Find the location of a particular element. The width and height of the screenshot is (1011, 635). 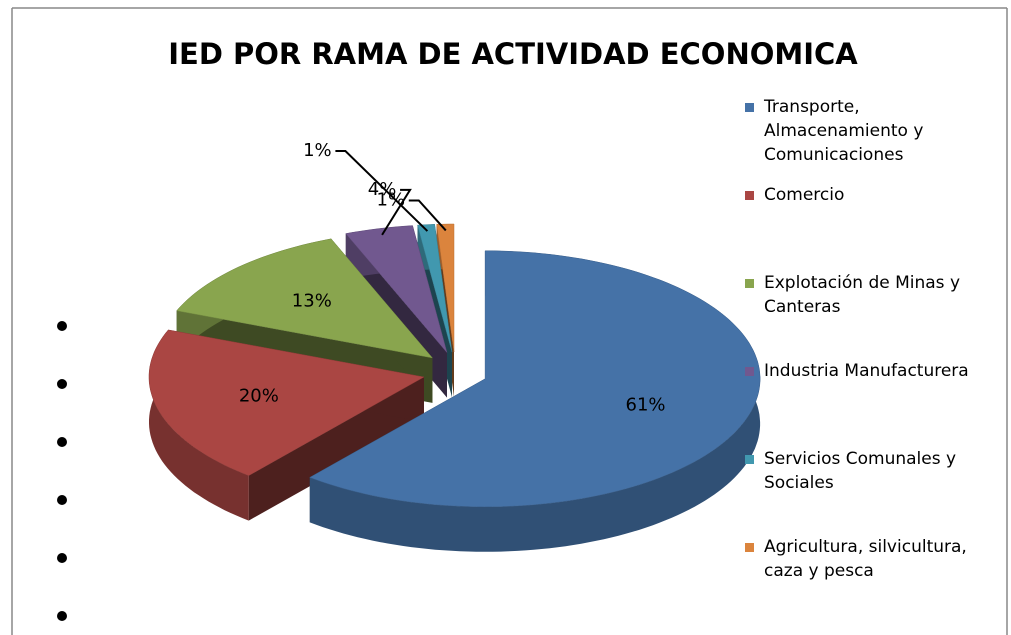

legend-item: Servicios Comunales y Sociales is located at coordinates (872, 471).